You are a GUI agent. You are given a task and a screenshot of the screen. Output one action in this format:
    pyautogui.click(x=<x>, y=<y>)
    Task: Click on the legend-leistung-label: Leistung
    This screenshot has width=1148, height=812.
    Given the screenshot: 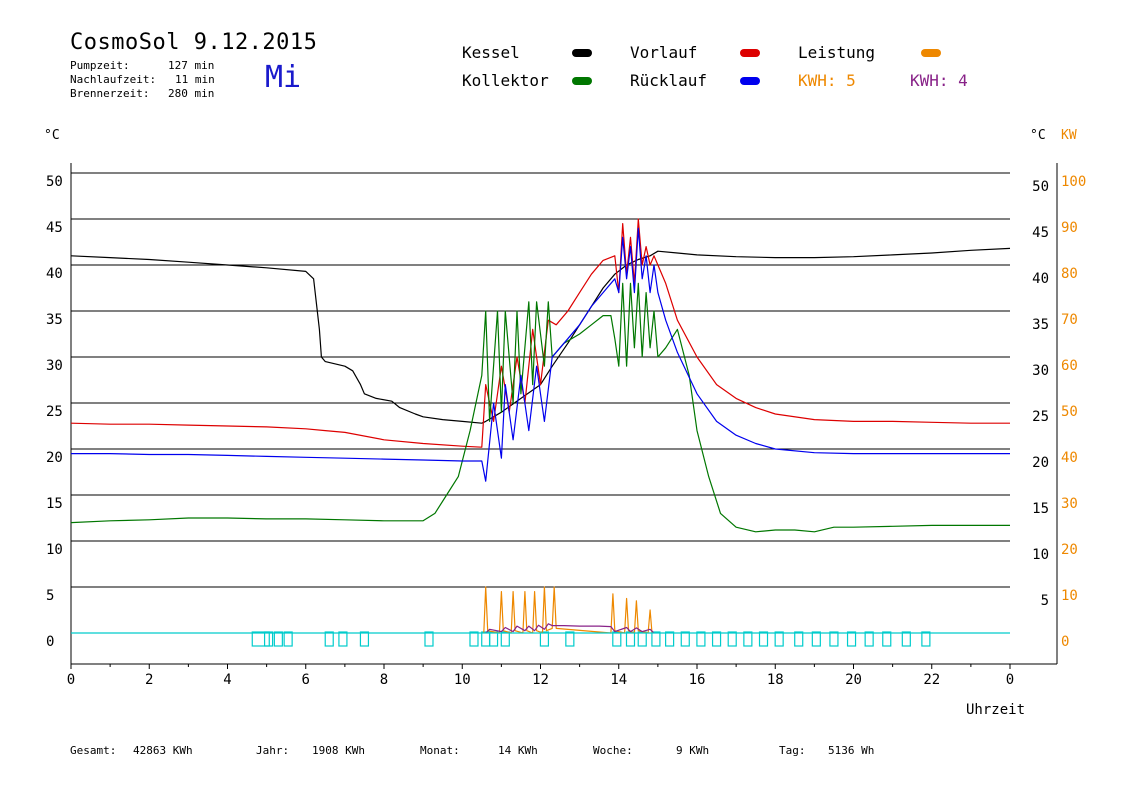 What is the action you would take?
    pyautogui.click(x=837, y=52)
    